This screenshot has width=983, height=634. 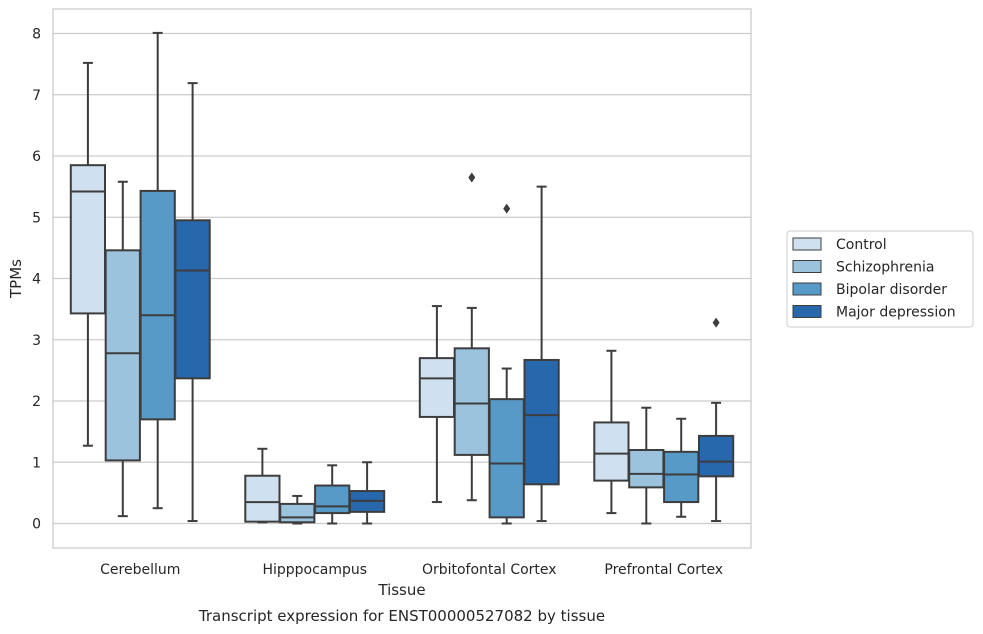 I want to click on legend-label: Major depression, so click(x=896, y=313).